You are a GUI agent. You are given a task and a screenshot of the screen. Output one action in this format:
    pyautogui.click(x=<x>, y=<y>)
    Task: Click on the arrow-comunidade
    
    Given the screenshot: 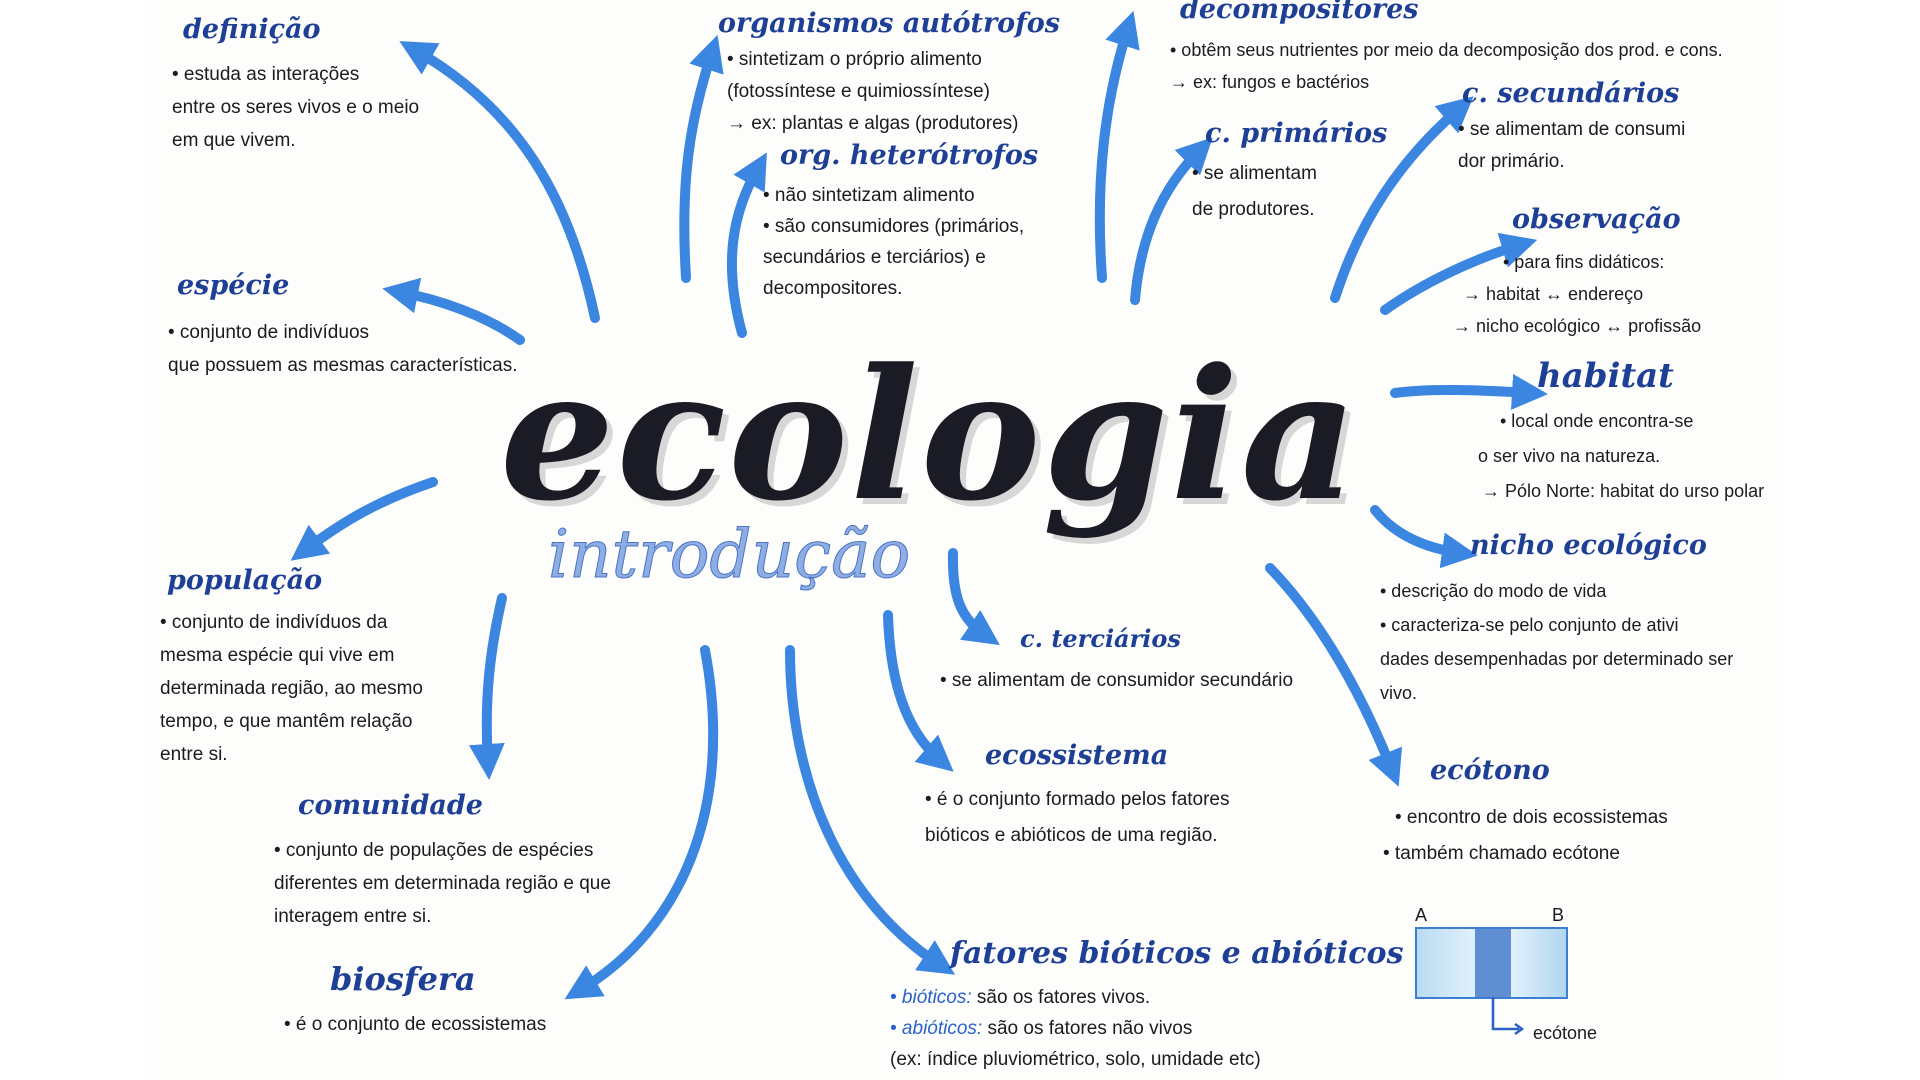 What is the action you would take?
    pyautogui.click(x=487, y=686)
    